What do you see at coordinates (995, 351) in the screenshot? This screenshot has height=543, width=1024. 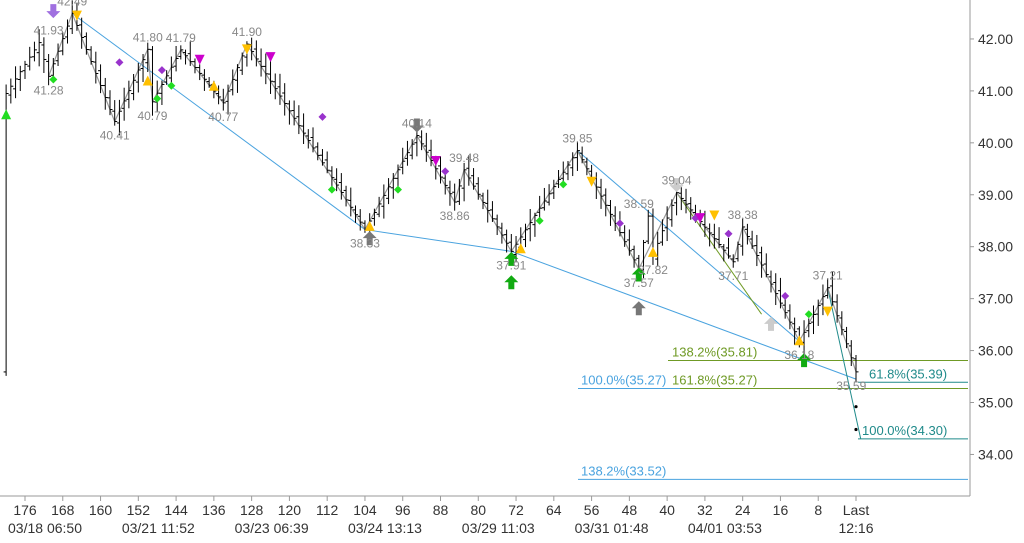 I see `y-tick-label: 36.00` at bounding box center [995, 351].